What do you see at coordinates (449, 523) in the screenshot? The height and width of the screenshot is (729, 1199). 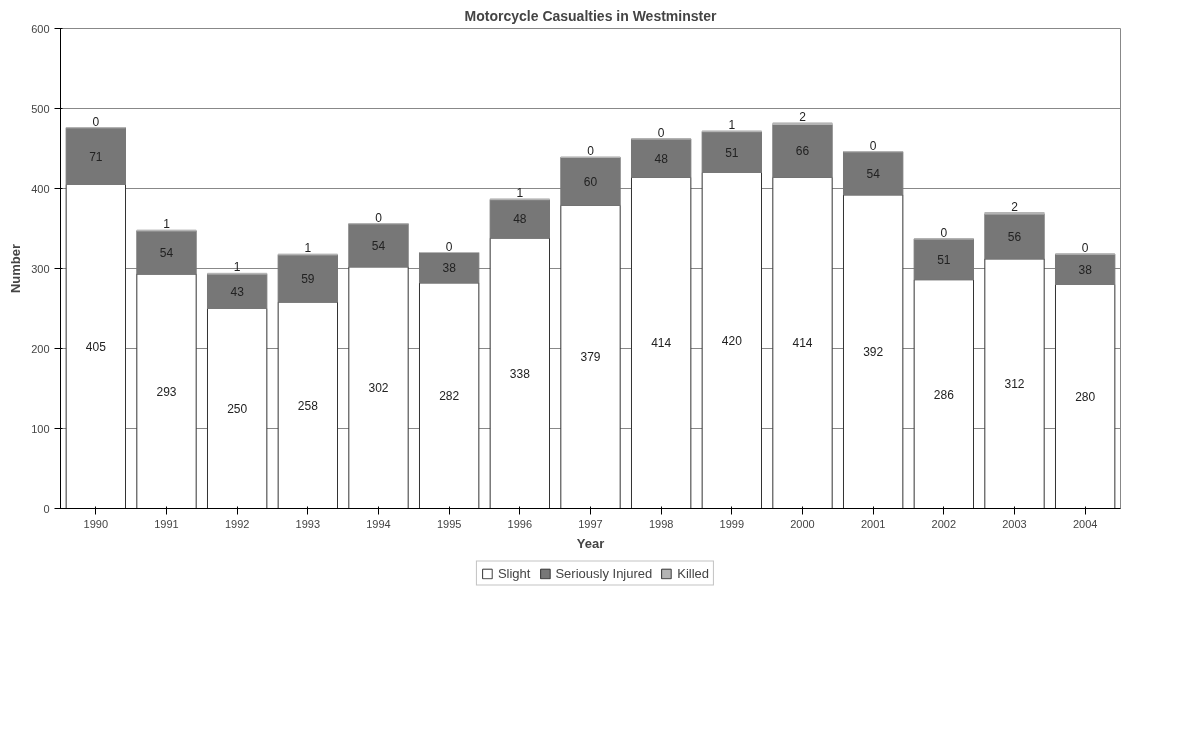 I see `x-tick-label: 1995` at bounding box center [449, 523].